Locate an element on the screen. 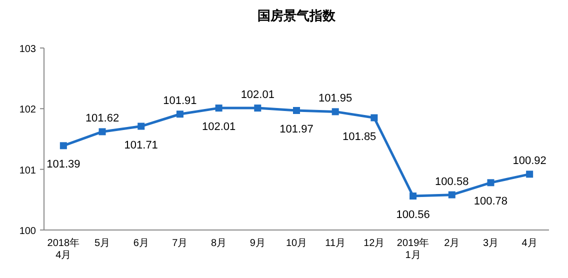 The width and height of the screenshot is (568, 278). data-label: 101.39 is located at coordinates (63, 164).